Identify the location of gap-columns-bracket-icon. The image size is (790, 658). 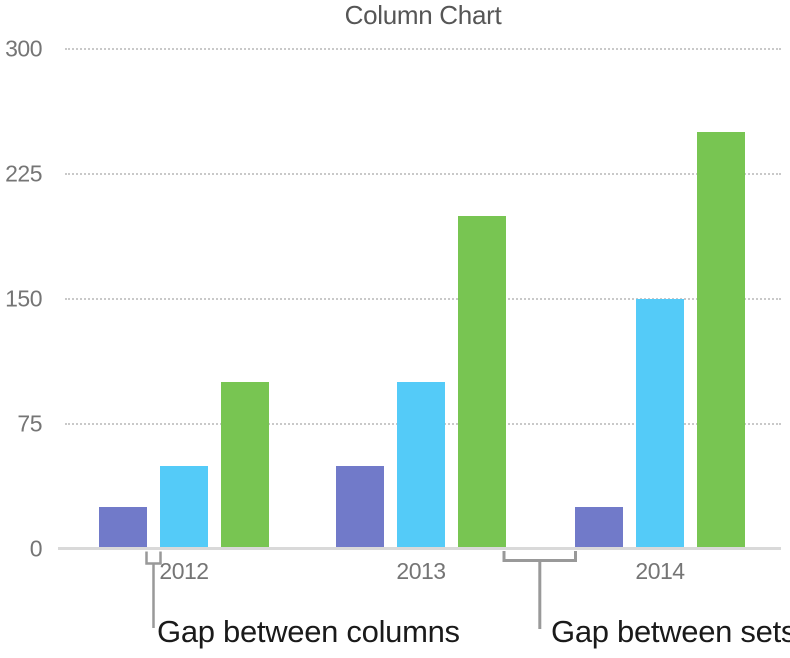
(153, 558).